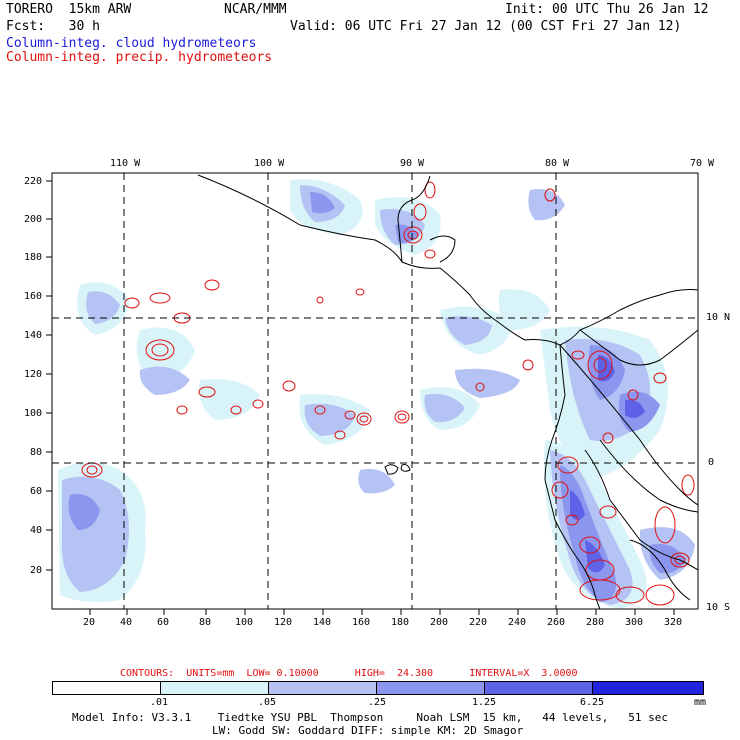  I want to click on x-tick-label: 100, so click(244, 622).